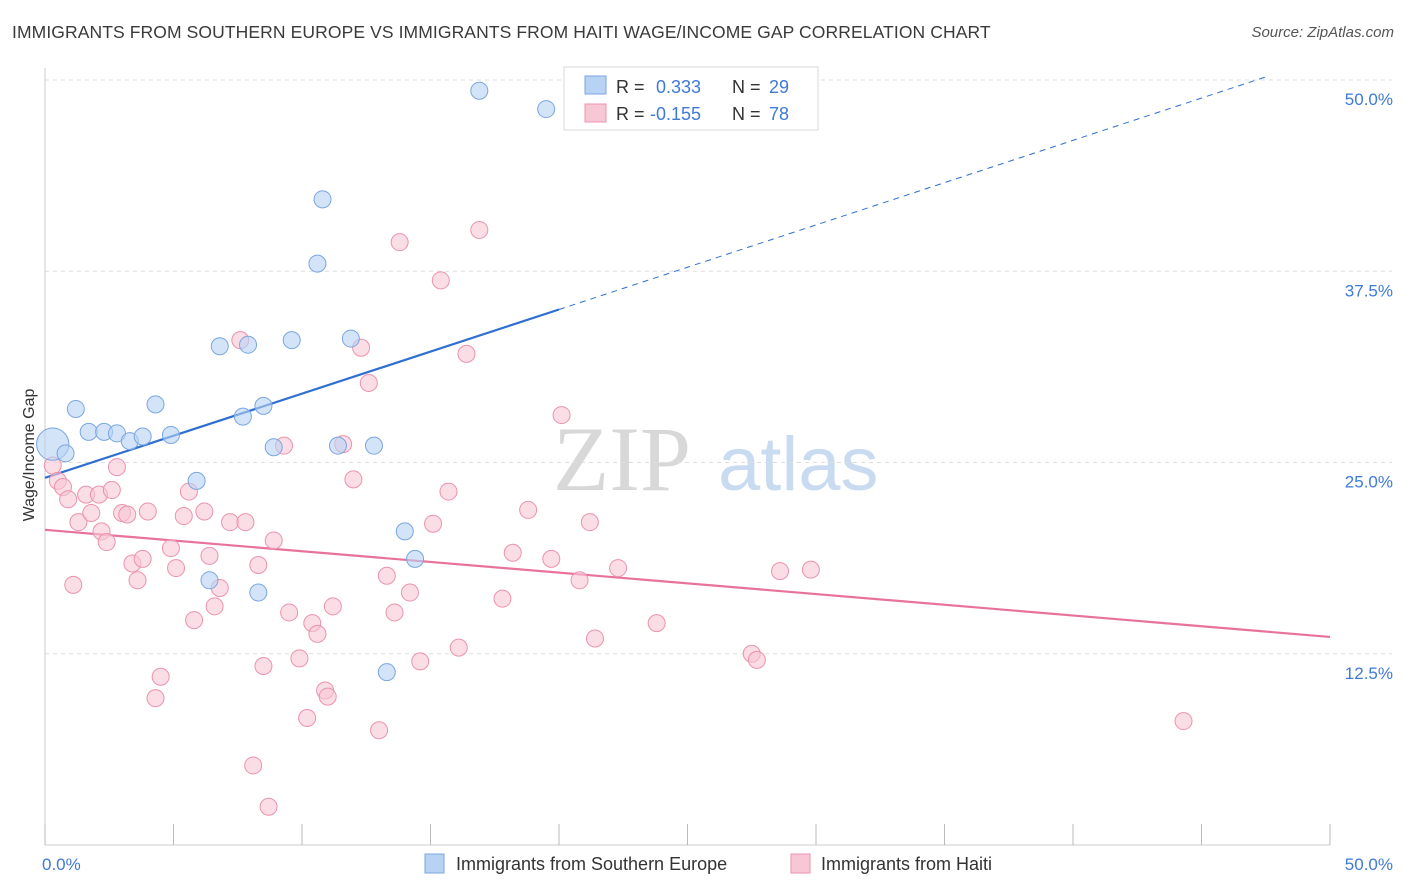 The height and width of the screenshot is (892, 1406). What do you see at coordinates (779, 114) in the screenshot?
I see `stats-pink-n-value: 78` at bounding box center [779, 114].